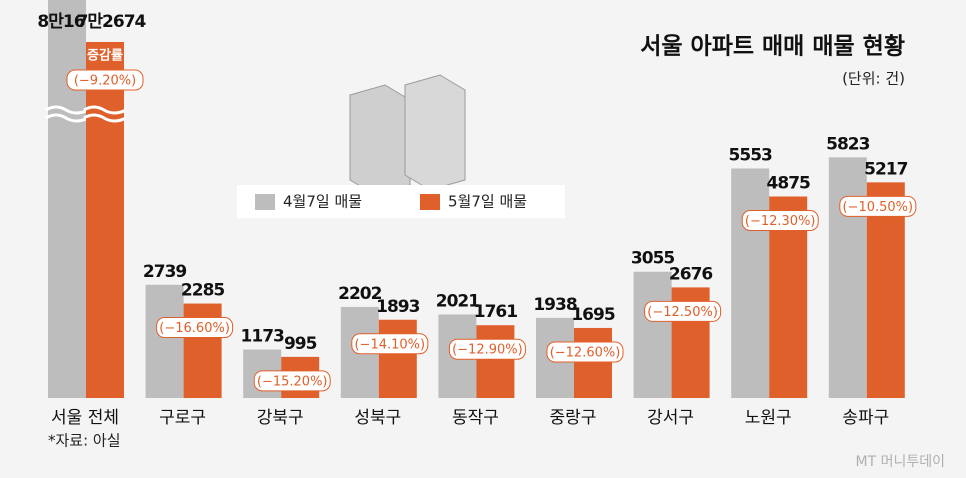 The image size is (966, 478). I want to click on value-label: 3055, so click(652, 259).